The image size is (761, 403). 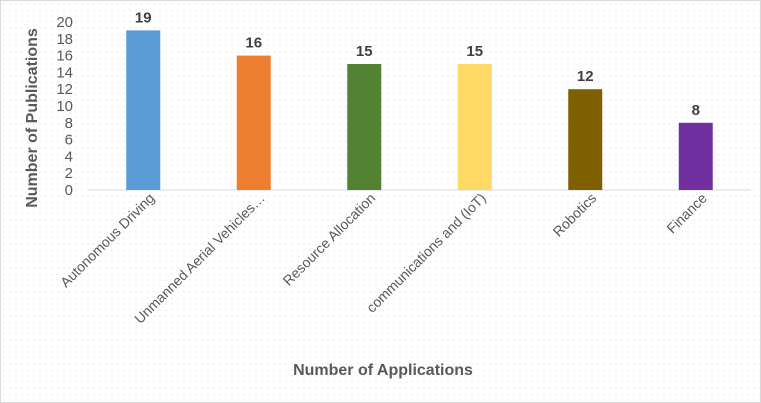 I want to click on y-tick-label: 6, so click(x=69, y=140).